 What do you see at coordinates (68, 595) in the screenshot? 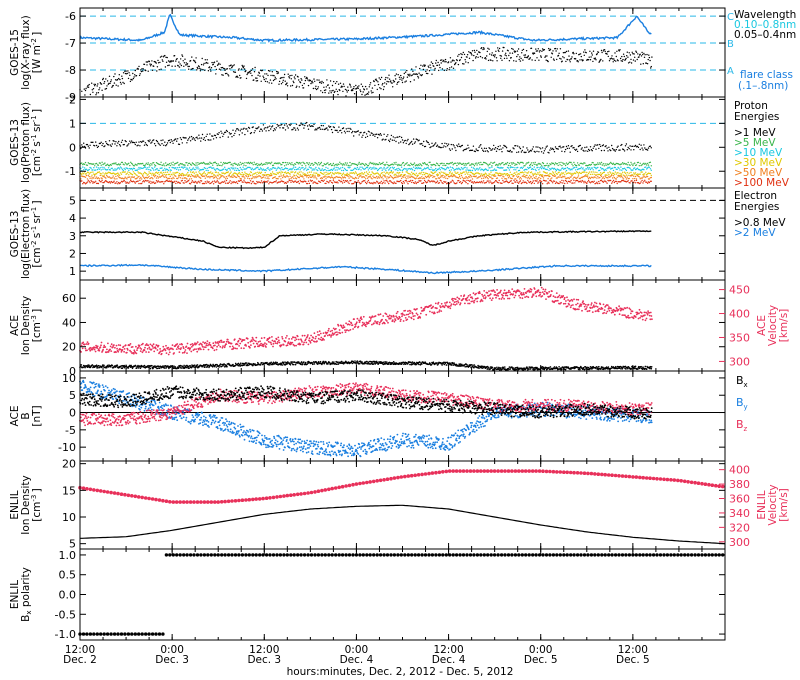
I see `panel-6-ytick: 0.0` at bounding box center [68, 595].